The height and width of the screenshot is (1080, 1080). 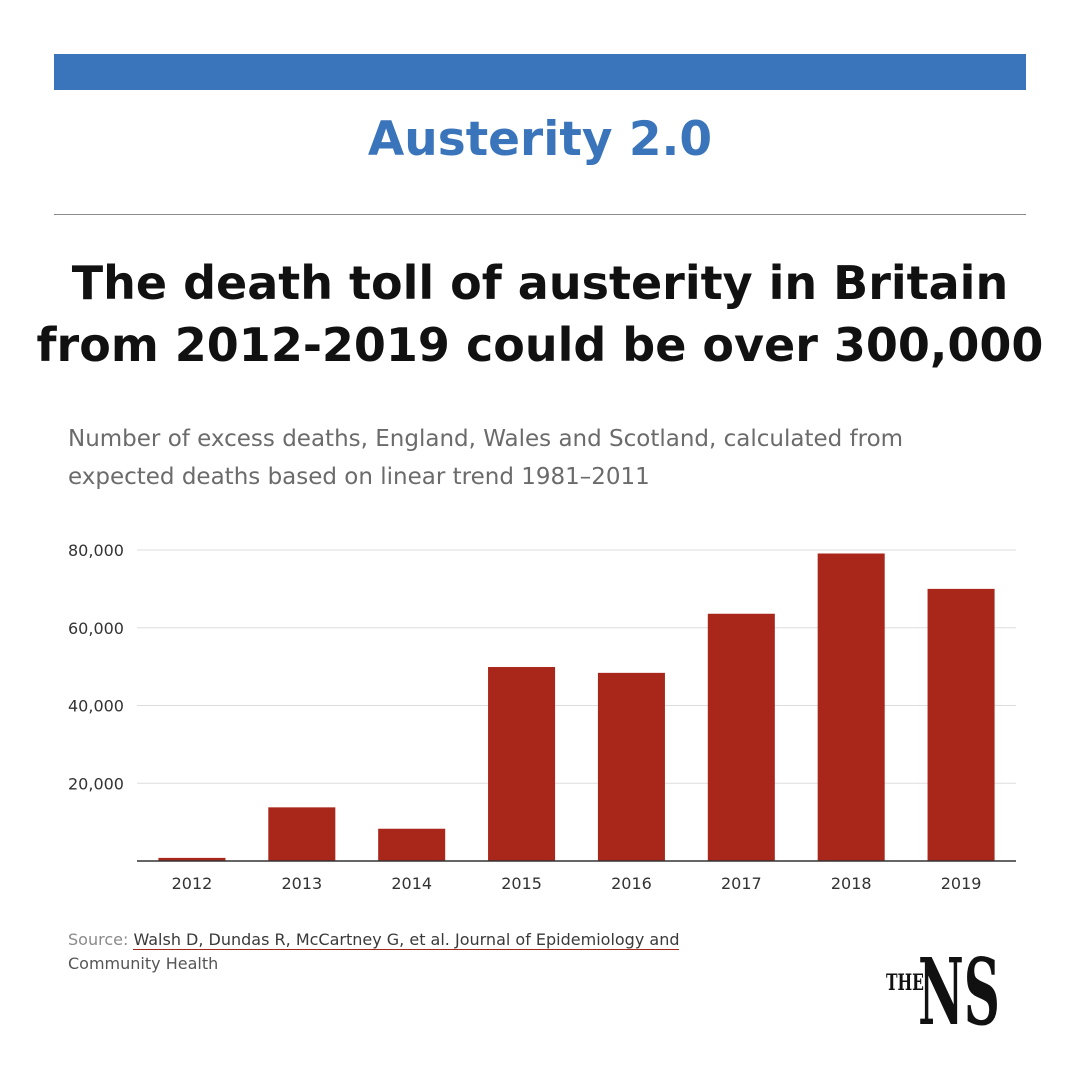 I want to click on source-citation-line-2: Community Health, so click(x=143, y=963).